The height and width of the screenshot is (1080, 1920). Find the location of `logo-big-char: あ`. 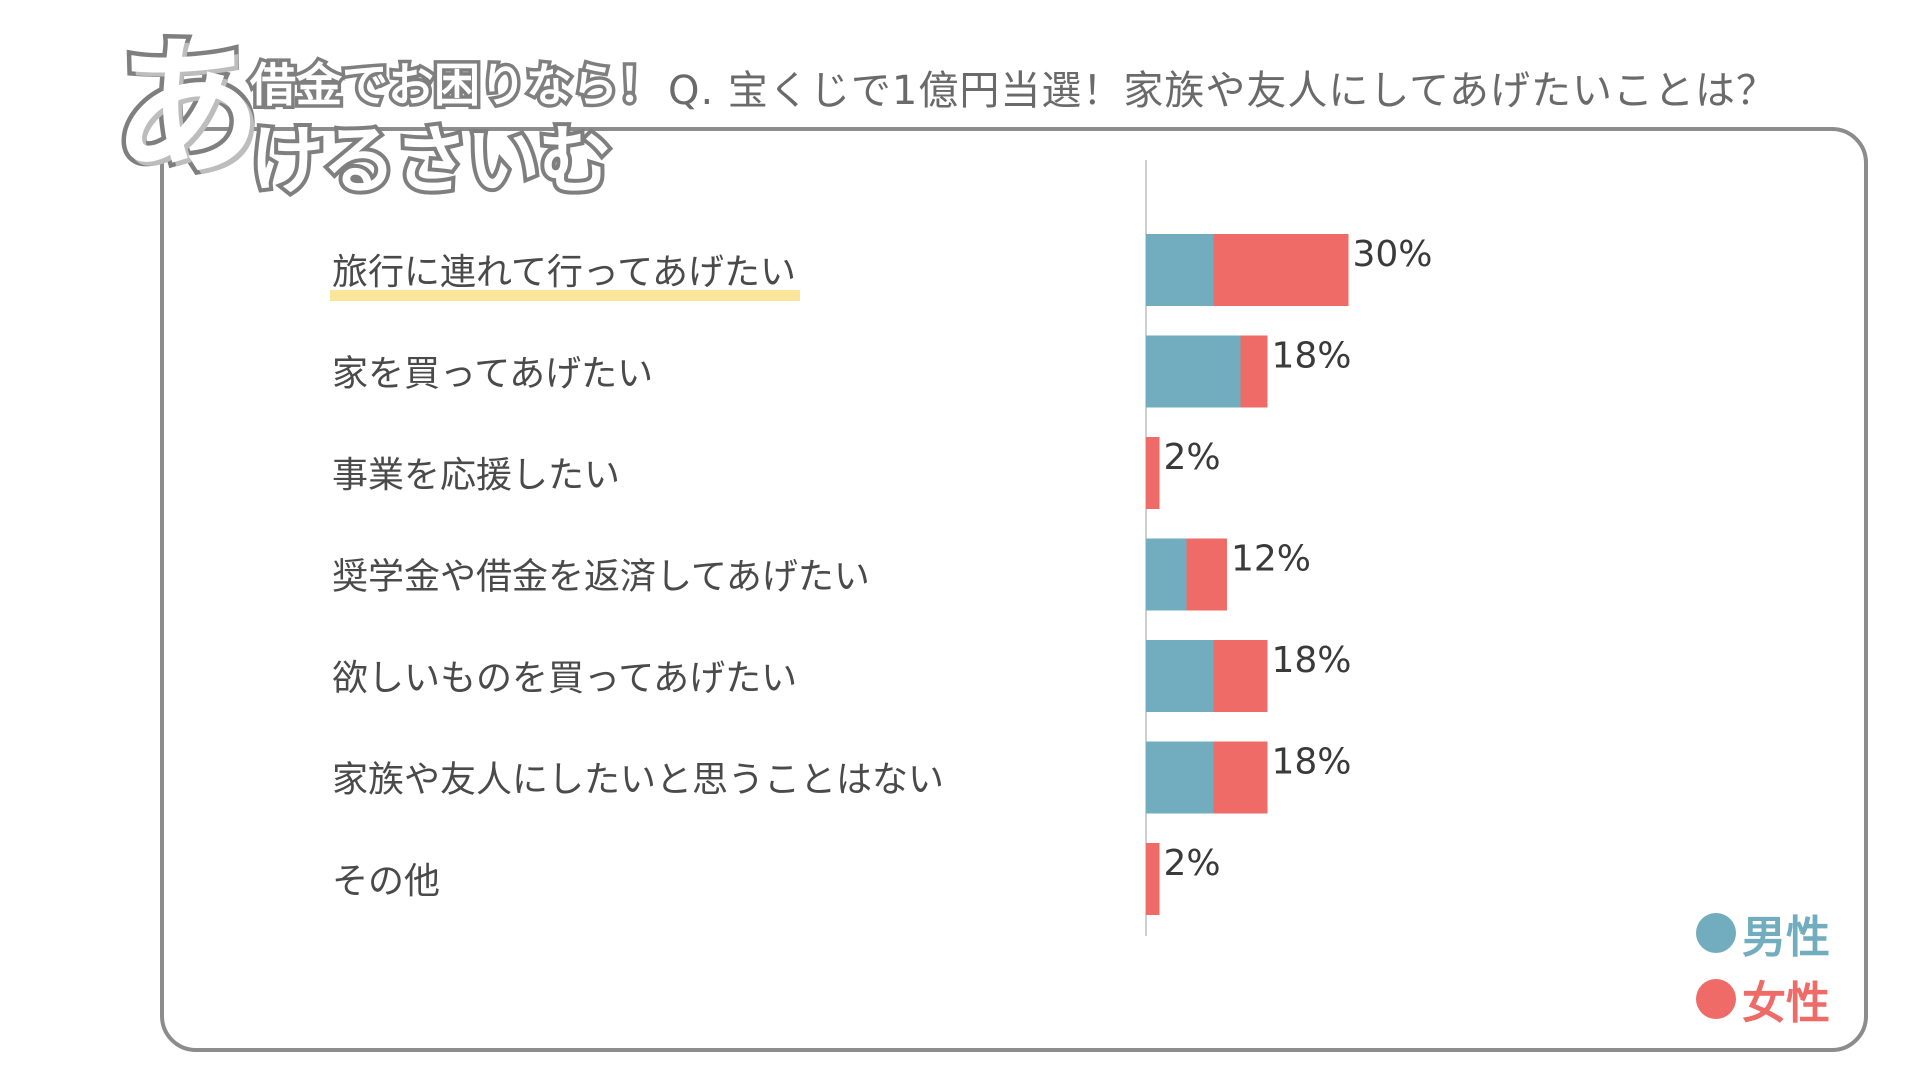

logo-big-char: あ is located at coordinates (186, 109).